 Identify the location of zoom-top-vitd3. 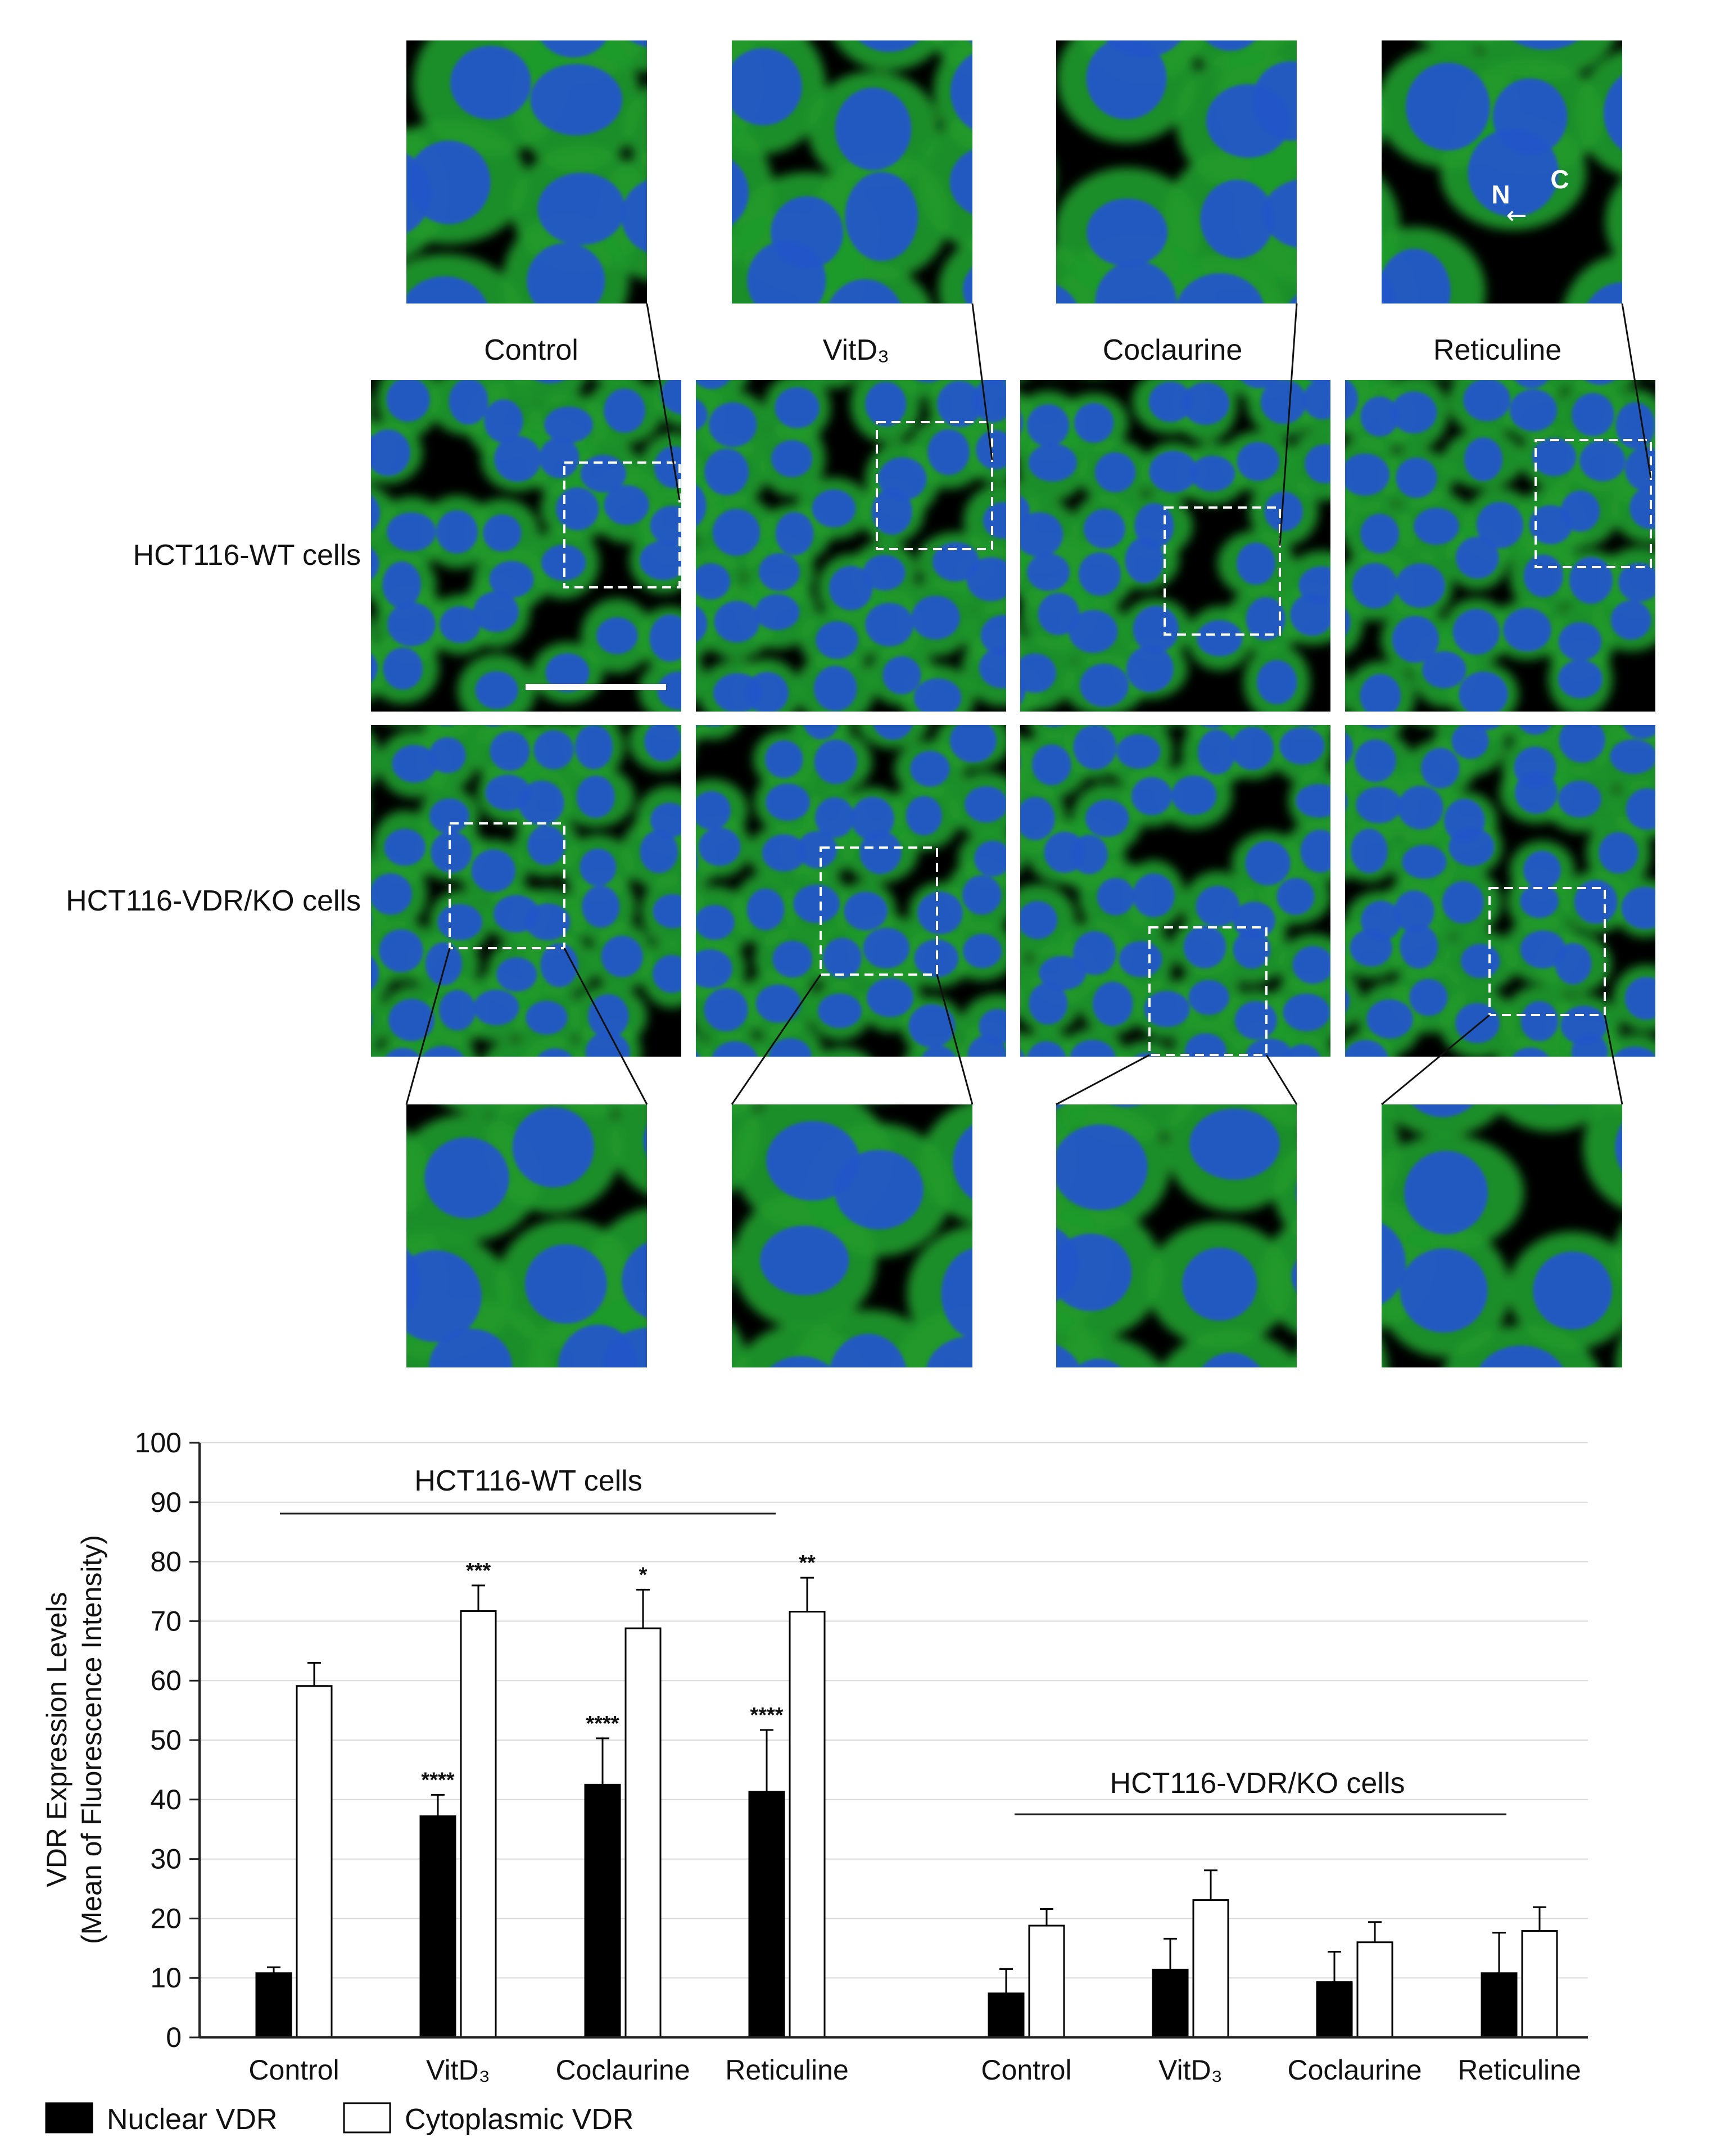
(852, 172).